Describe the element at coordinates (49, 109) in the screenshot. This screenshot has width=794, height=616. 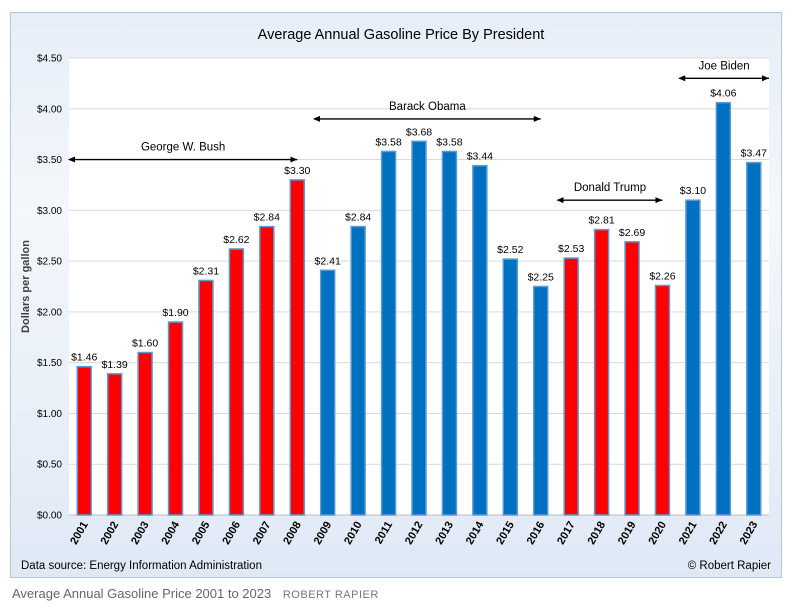
I see `y-tick-label: $4.00` at that location.